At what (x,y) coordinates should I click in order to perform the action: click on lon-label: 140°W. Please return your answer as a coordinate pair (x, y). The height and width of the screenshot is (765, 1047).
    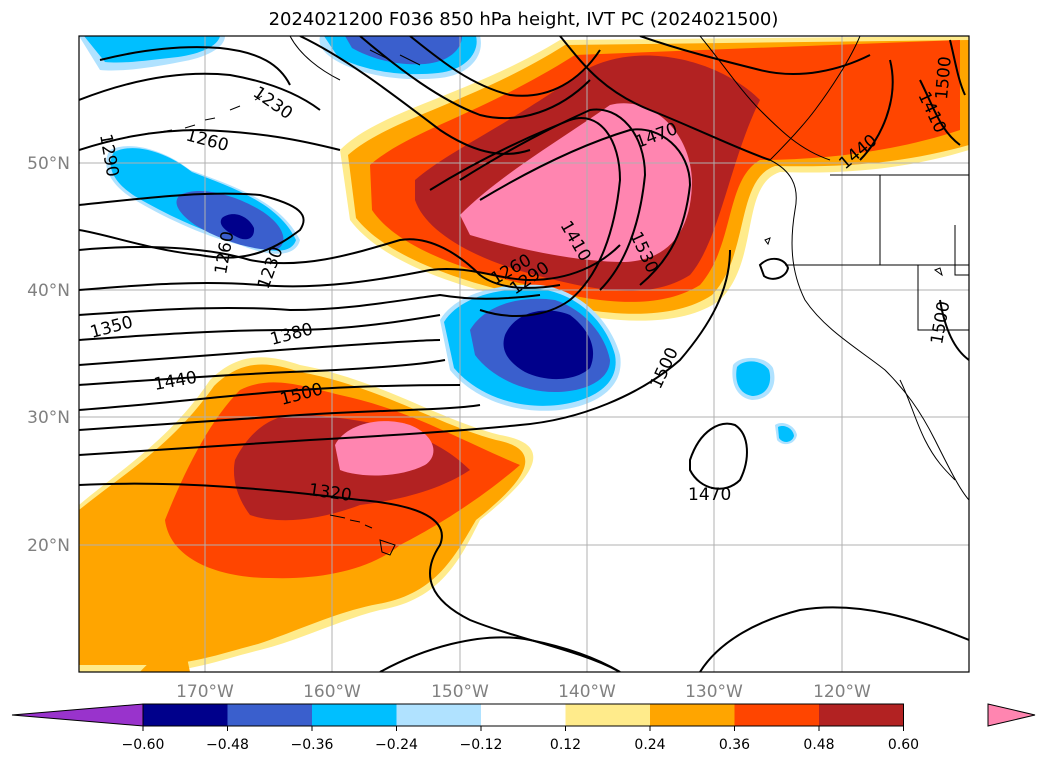
    Looking at the image, I should click on (587, 692).